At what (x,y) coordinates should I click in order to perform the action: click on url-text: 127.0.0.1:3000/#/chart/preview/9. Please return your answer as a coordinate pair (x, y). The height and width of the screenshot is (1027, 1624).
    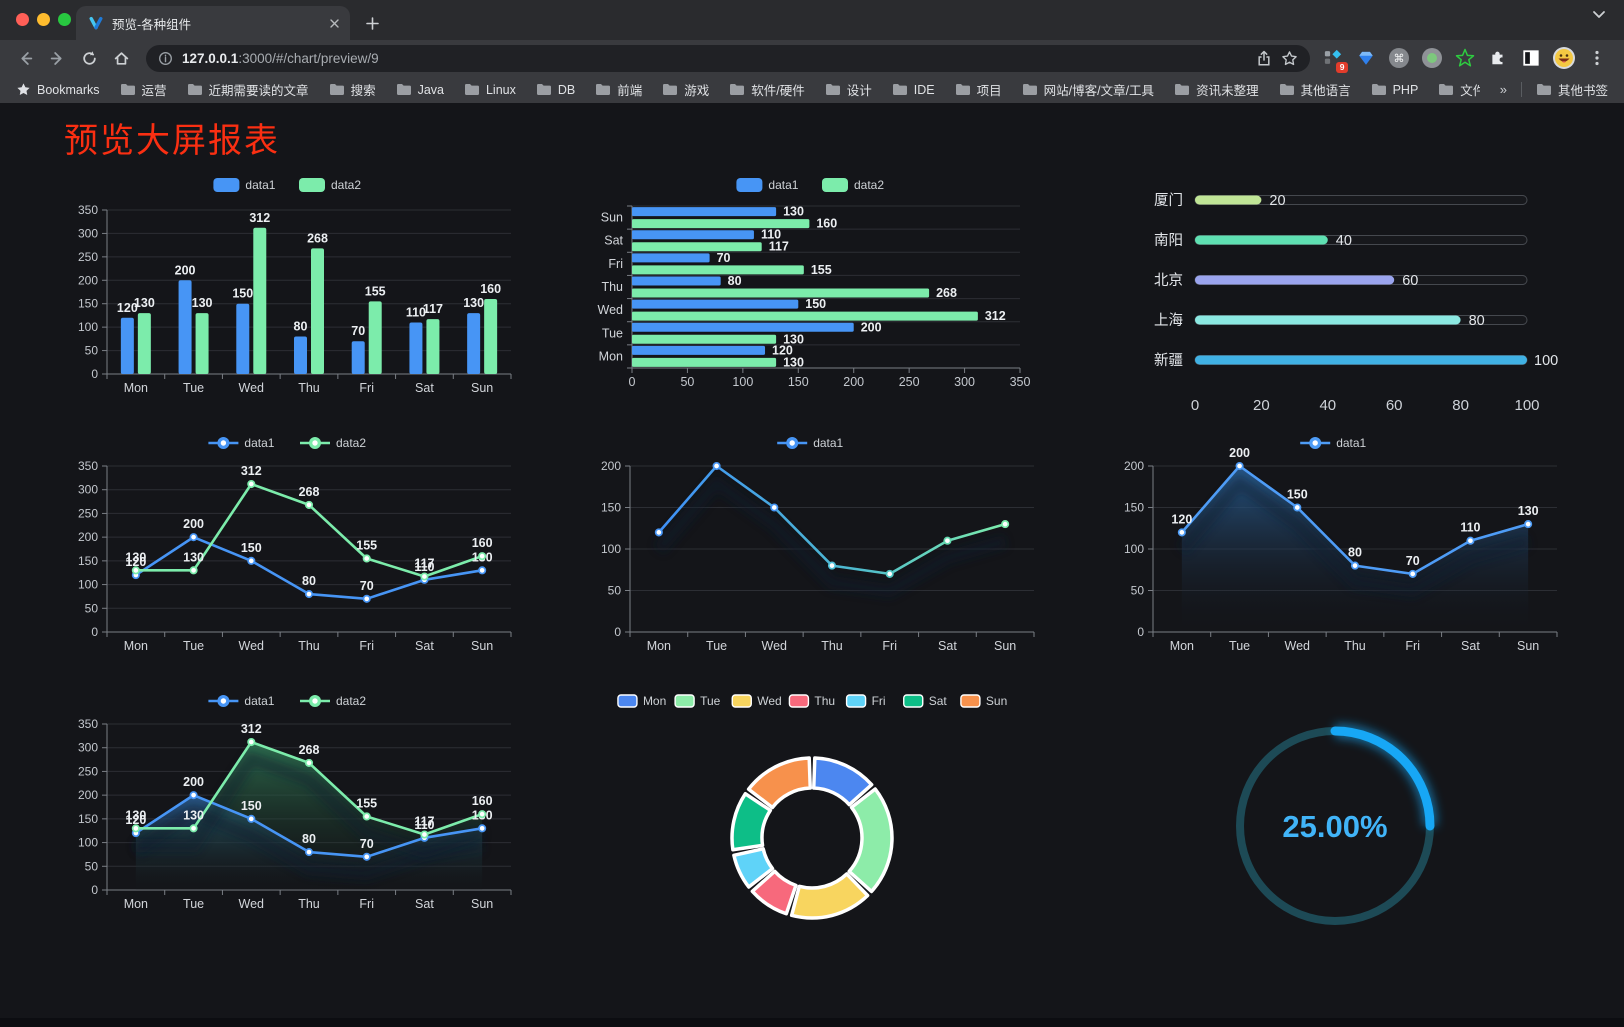
    Looking at the image, I should click on (280, 58).